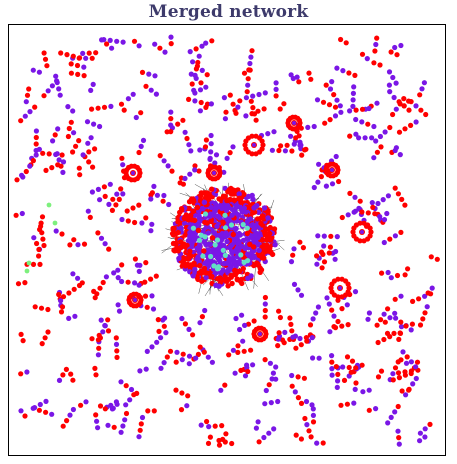  Describe the element at coordinates (135, 300) in the screenshot. I see `star-center` at that location.